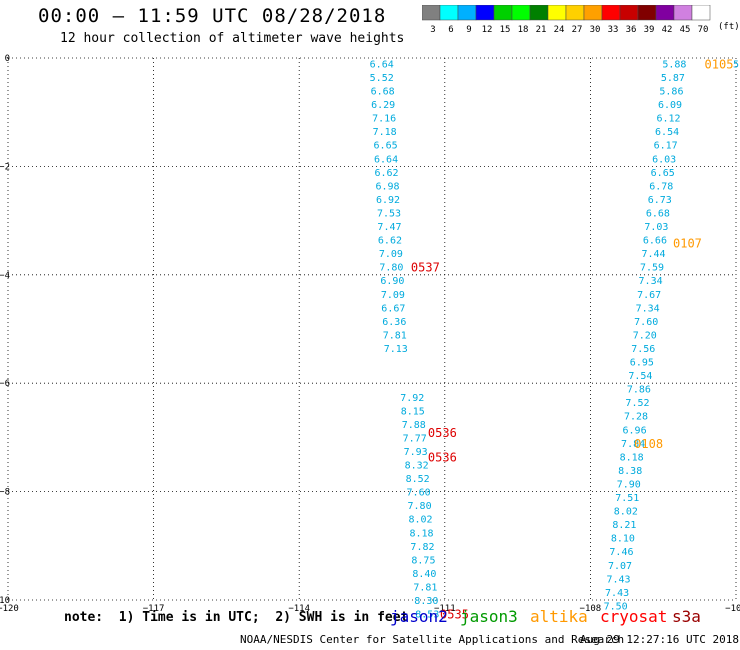 The width and height of the screenshot is (740, 650). I want to click on data-label: 7.28, so click(636, 417).